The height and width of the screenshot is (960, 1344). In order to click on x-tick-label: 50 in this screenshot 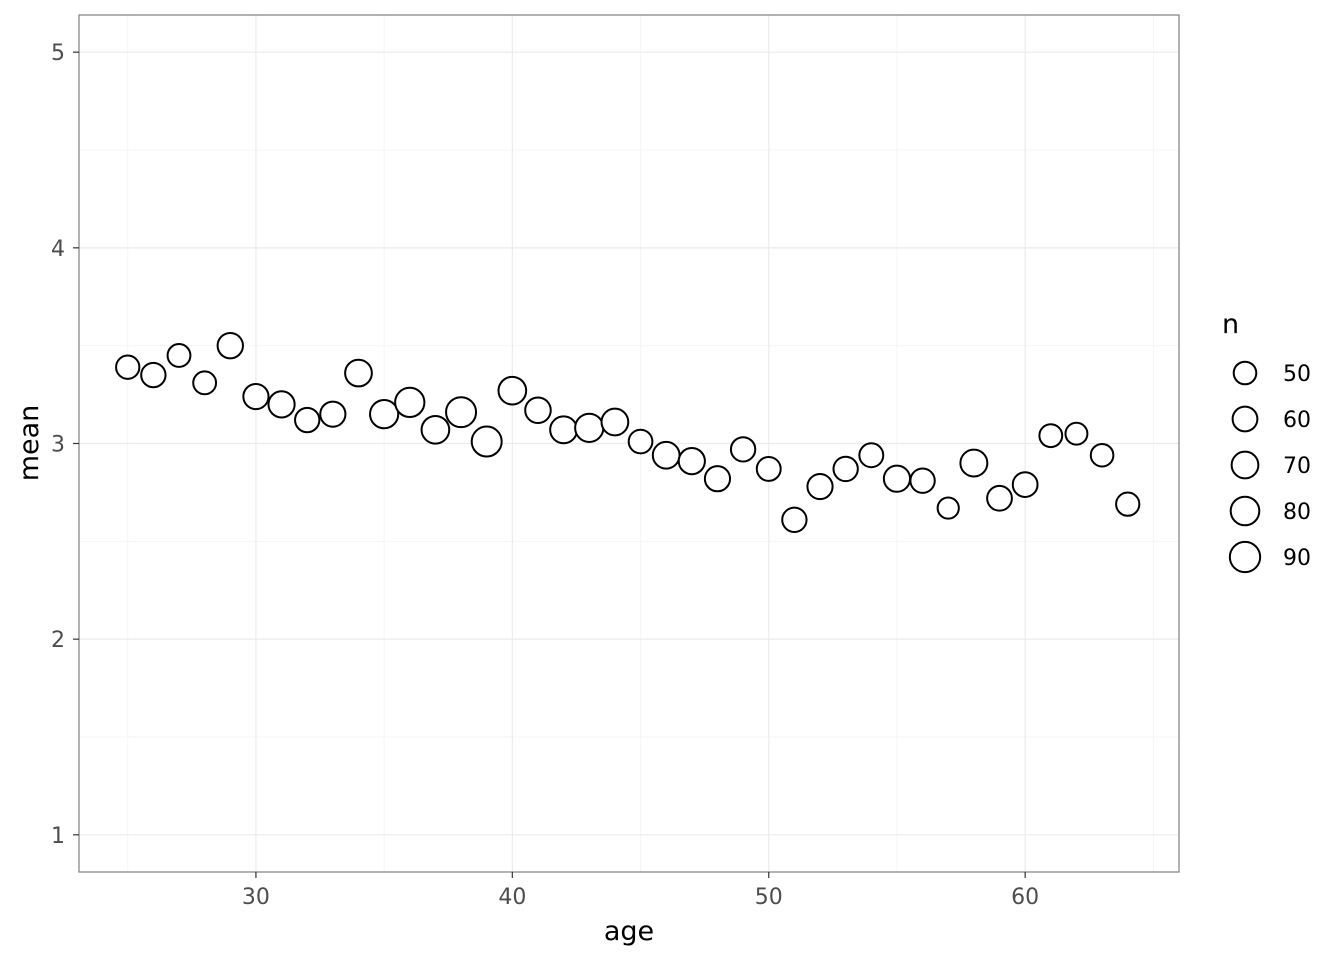, I will do `click(769, 897)`.